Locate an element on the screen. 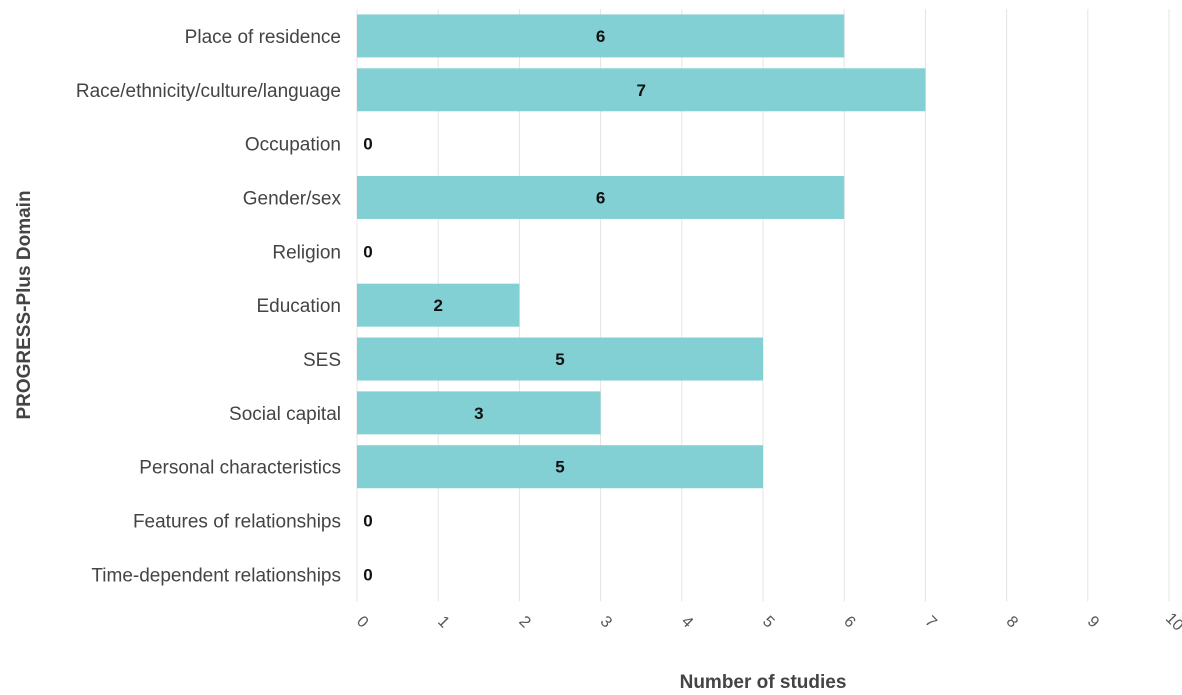 The image size is (1182, 695). x-tick-label: 4 is located at coordinates (687, 622).